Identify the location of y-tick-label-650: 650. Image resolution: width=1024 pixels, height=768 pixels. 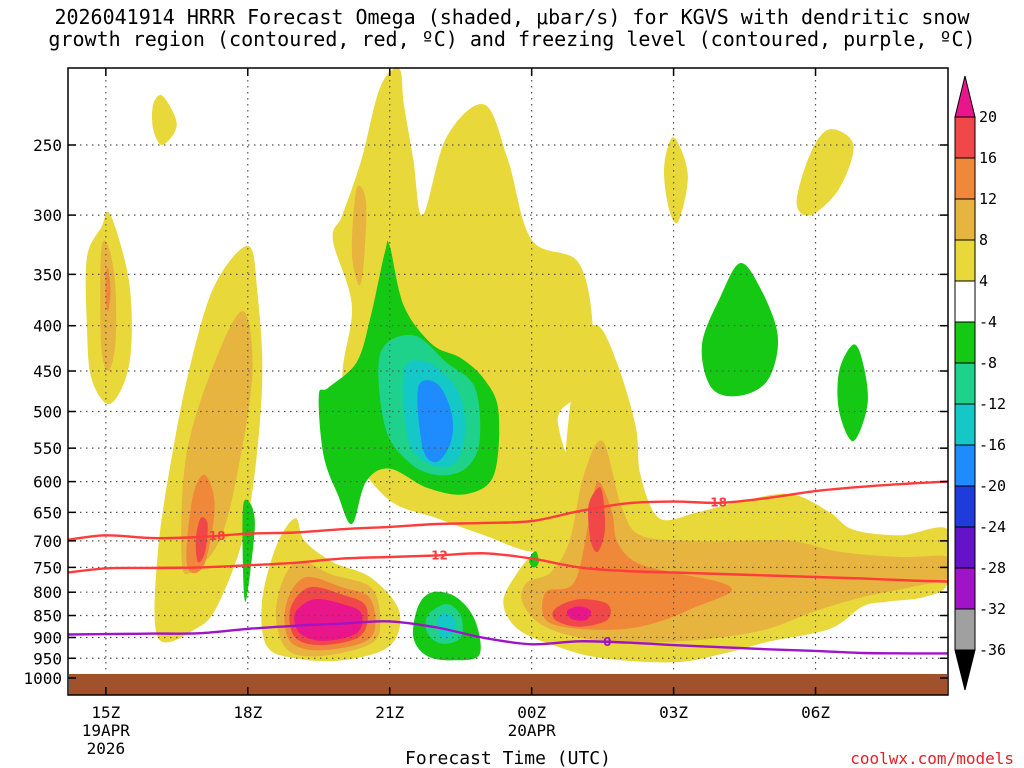
(47, 512).